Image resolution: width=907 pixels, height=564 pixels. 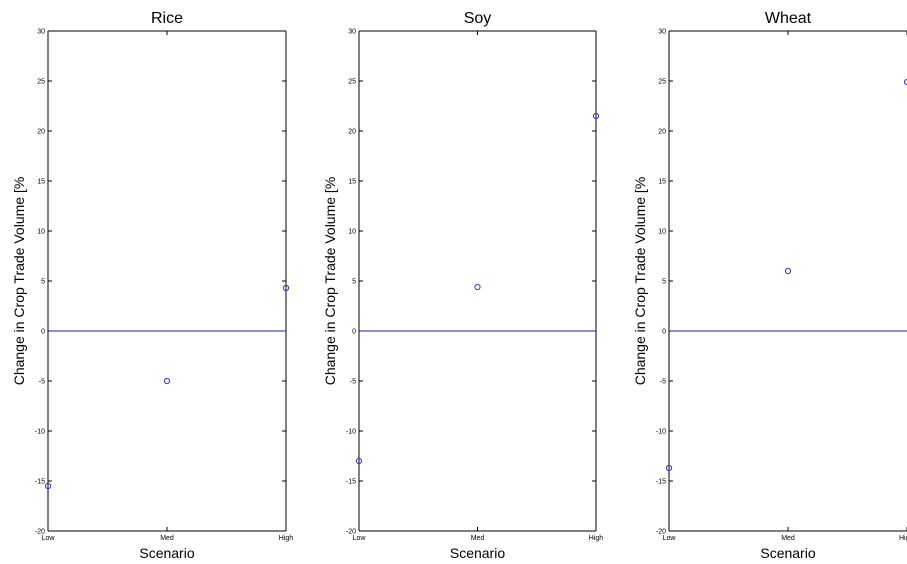 I want to click on panel-title: Wheat, so click(x=788, y=18).